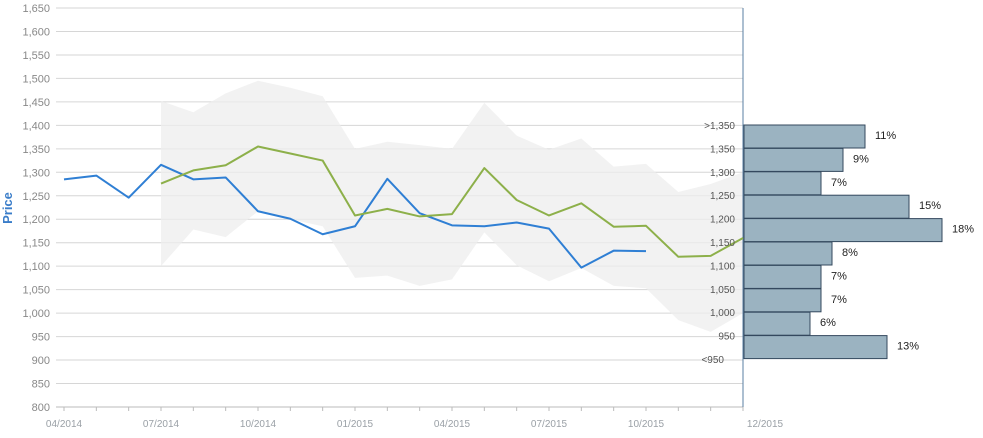 Image resolution: width=983 pixels, height=438 pixels. I want to click on y-axis-title: Price, so click(7, 208).